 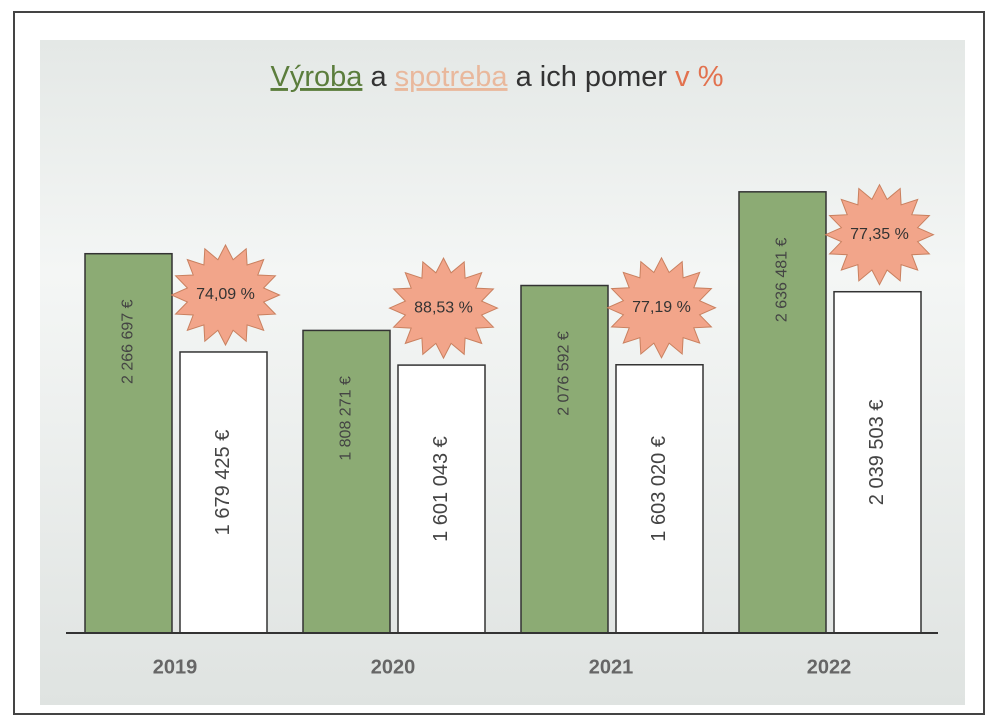 I want to click on value-label: 2 636 481 €, so click(x=782, y=279).